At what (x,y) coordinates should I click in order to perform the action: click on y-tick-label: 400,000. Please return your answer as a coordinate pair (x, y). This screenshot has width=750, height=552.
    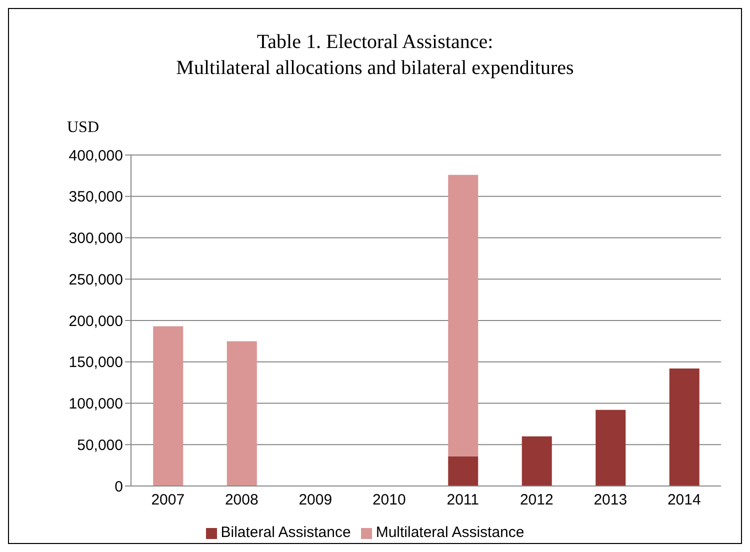
    Looking at the image, I should click on (95, 155).